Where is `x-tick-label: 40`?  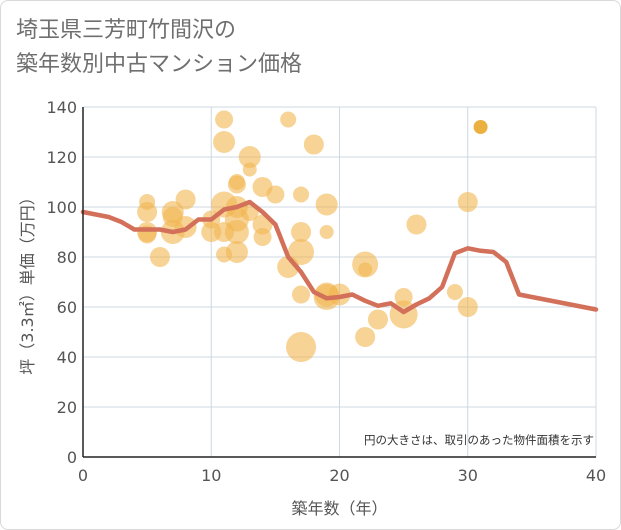
x-tick-label: 40 is located at coordinates (596, 475).